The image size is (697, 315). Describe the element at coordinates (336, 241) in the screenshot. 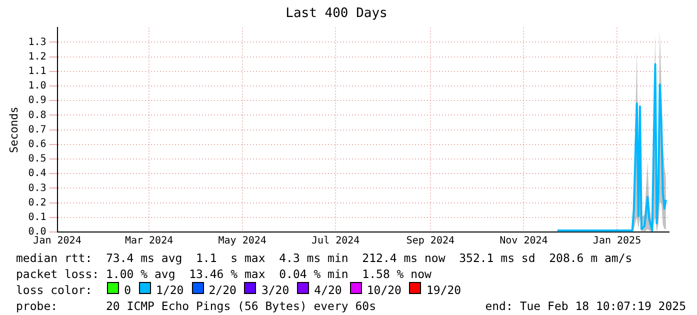

I see `x-tick-label: Jul 2024` at that location.